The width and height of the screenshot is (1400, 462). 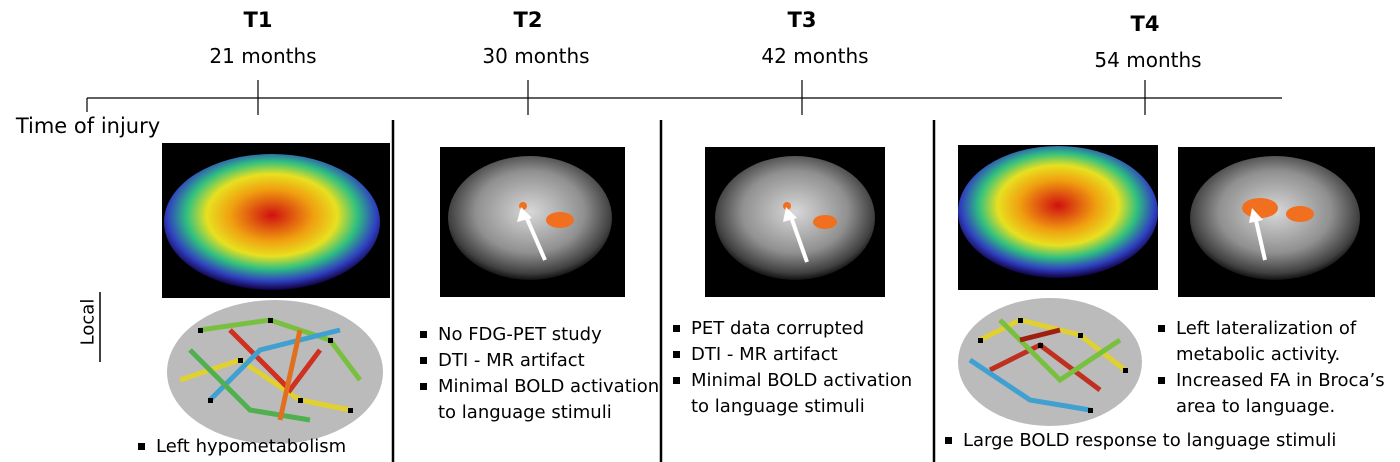 I want to click on network-t1, so click(x=275, y=372).